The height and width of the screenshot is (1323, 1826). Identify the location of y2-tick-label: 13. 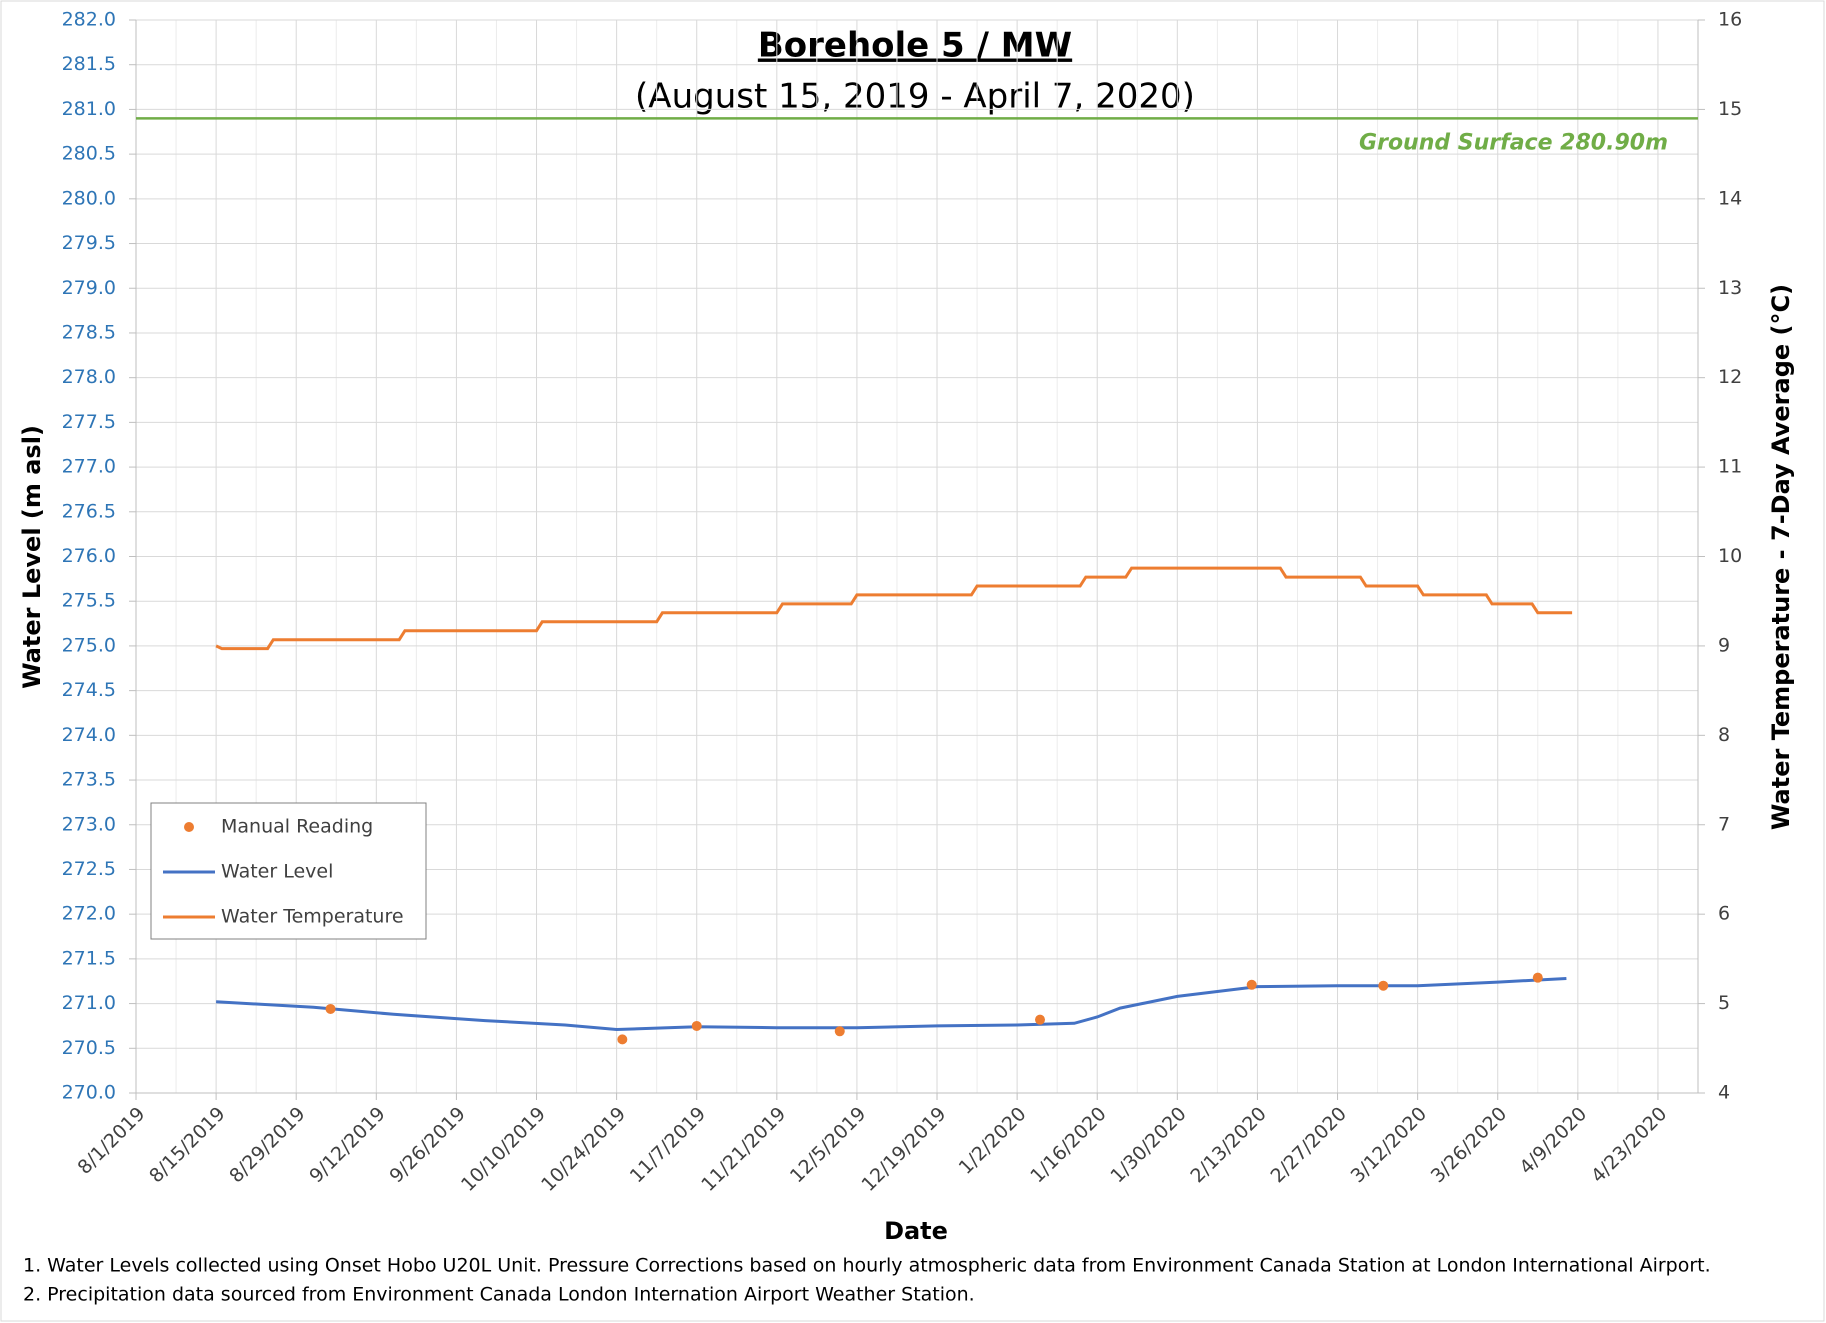
(1730, 288).